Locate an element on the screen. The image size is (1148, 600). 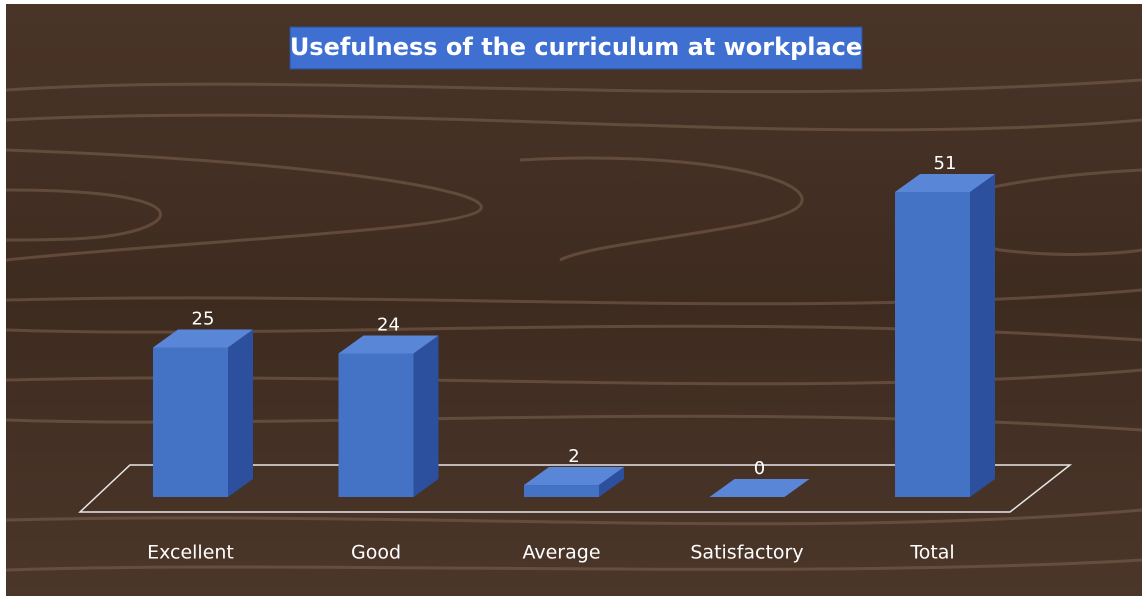
x-tick-label: Excellent is located at coordinates (190, 553).